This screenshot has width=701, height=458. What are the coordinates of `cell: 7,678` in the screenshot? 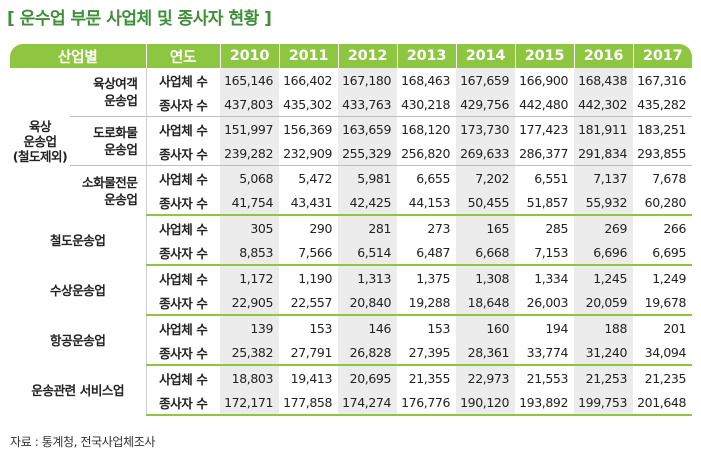 It's located at (663, 177).